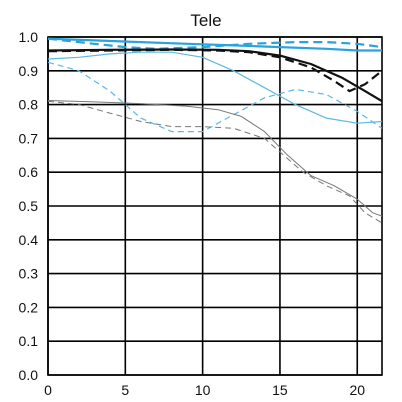 Image resolution: width=402 pixels, height=402 pixels. I want to click on x-tick-label: 0, so click(48, 390).